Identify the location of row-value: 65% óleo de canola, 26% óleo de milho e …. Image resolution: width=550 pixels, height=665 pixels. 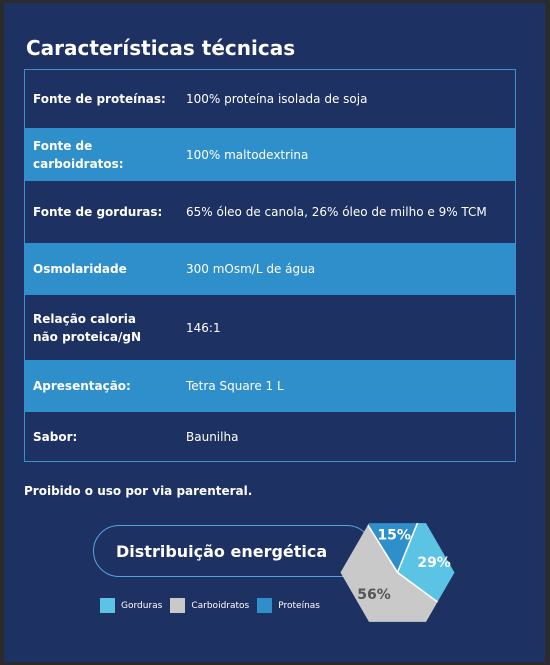
(336, 212).